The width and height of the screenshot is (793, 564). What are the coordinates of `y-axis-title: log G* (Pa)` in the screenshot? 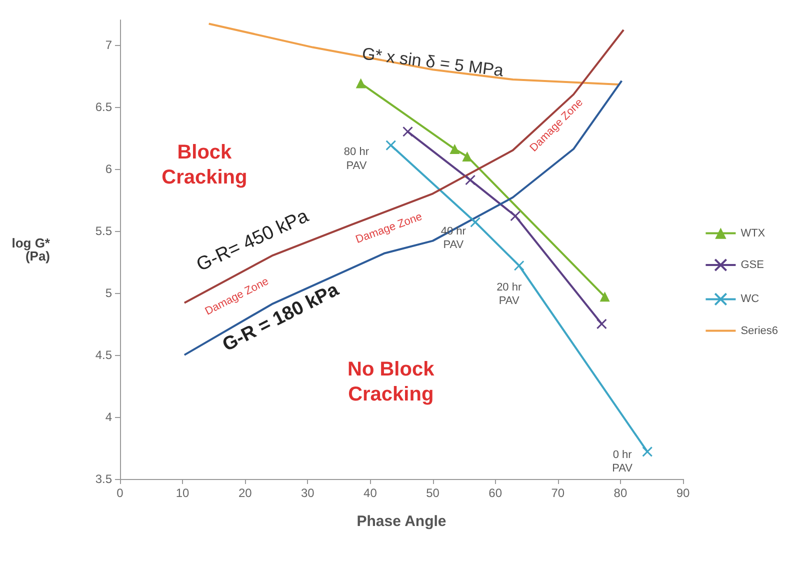 It's located at (31, 250).